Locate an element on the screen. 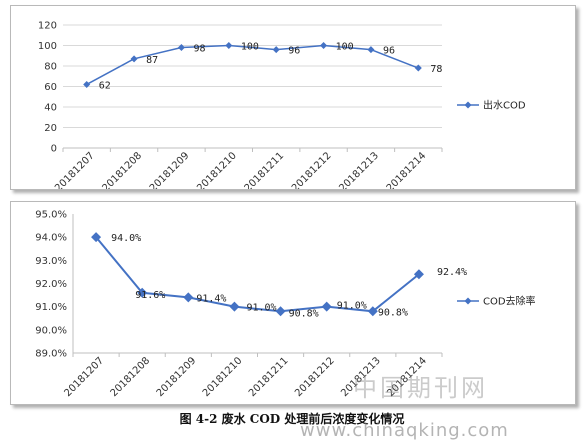 This screenshot has height=442, width=584. y-tick-label: 89.0% is located at coordinates (51, 354).